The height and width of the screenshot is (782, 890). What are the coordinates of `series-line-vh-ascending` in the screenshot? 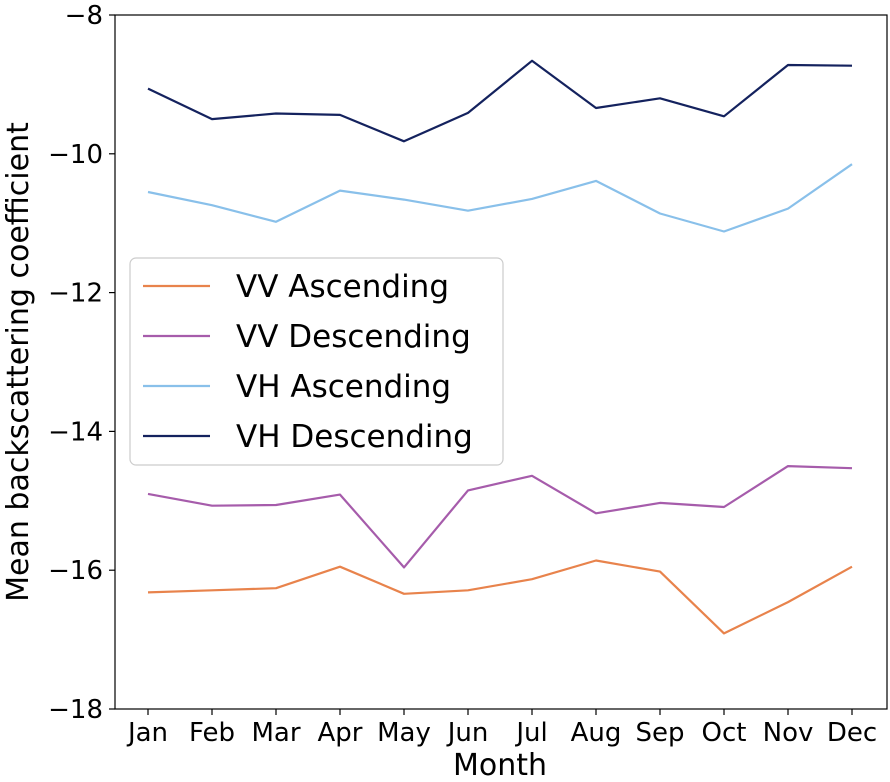 It's located at (500, 198).